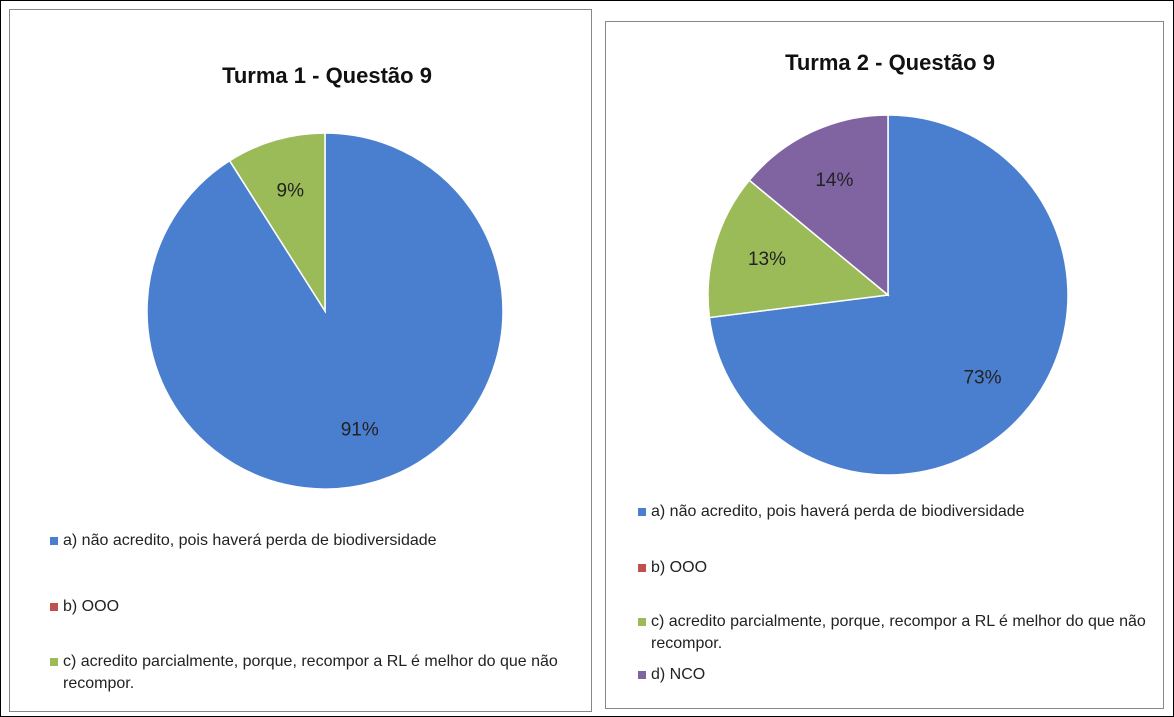  Describe the element at coordinates (767, 259) in the screenshot. I see `data-label: 13%` at that location.